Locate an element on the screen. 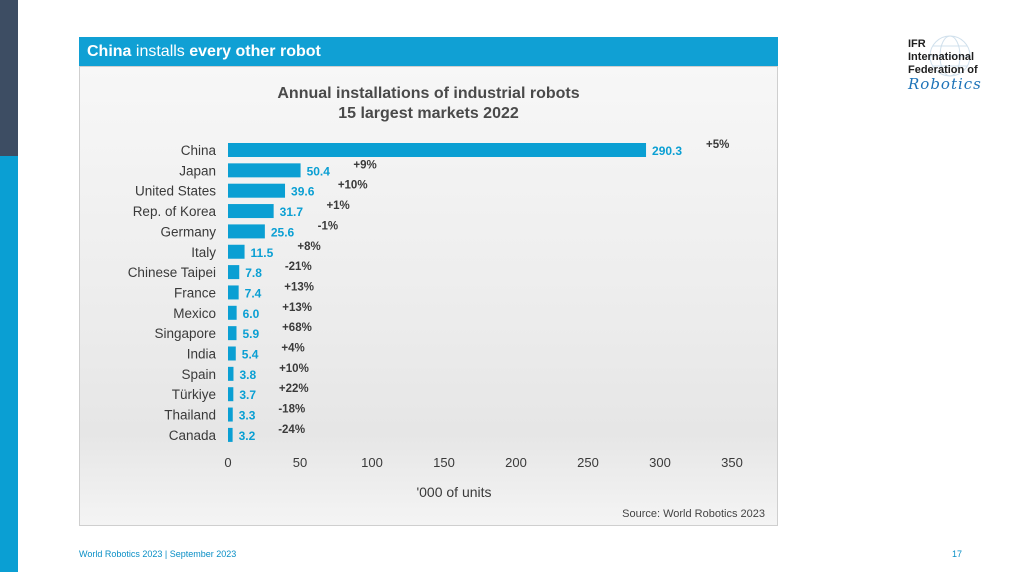 The width and height of the screenshot is (1024, 572). x-tick-label: 100 is located at coordinates (372, 462).